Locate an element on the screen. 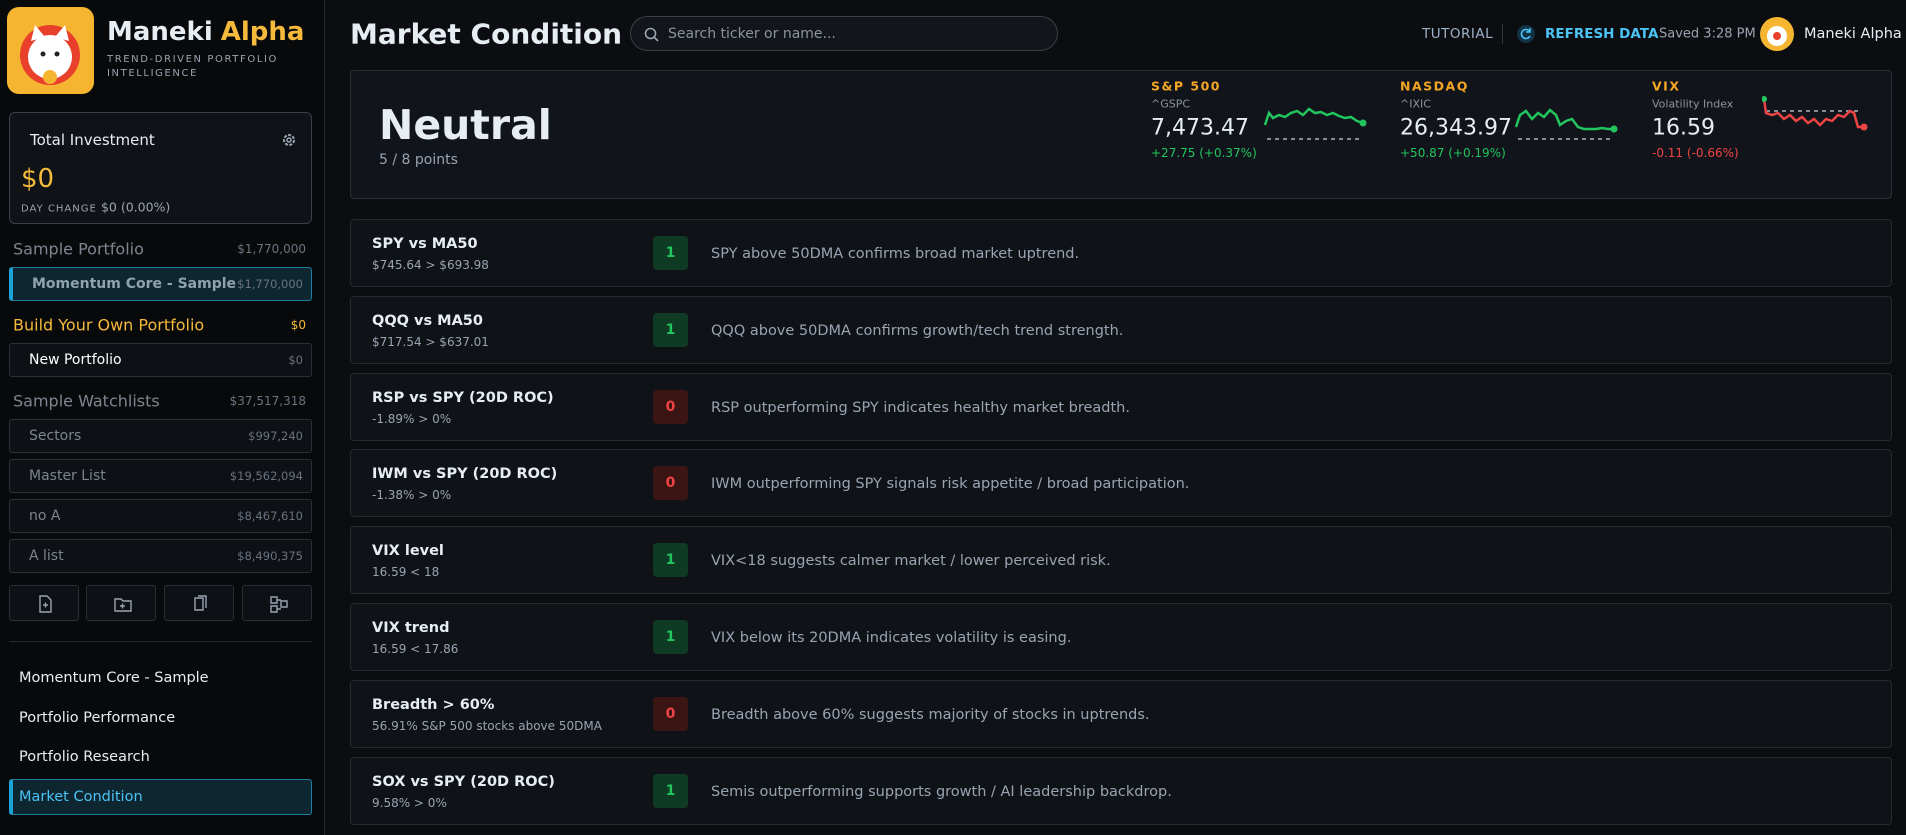 Image resolution: width=1906 pixels, height=835 pixels. investment-value: $0 is located at coordinates (38, 179).